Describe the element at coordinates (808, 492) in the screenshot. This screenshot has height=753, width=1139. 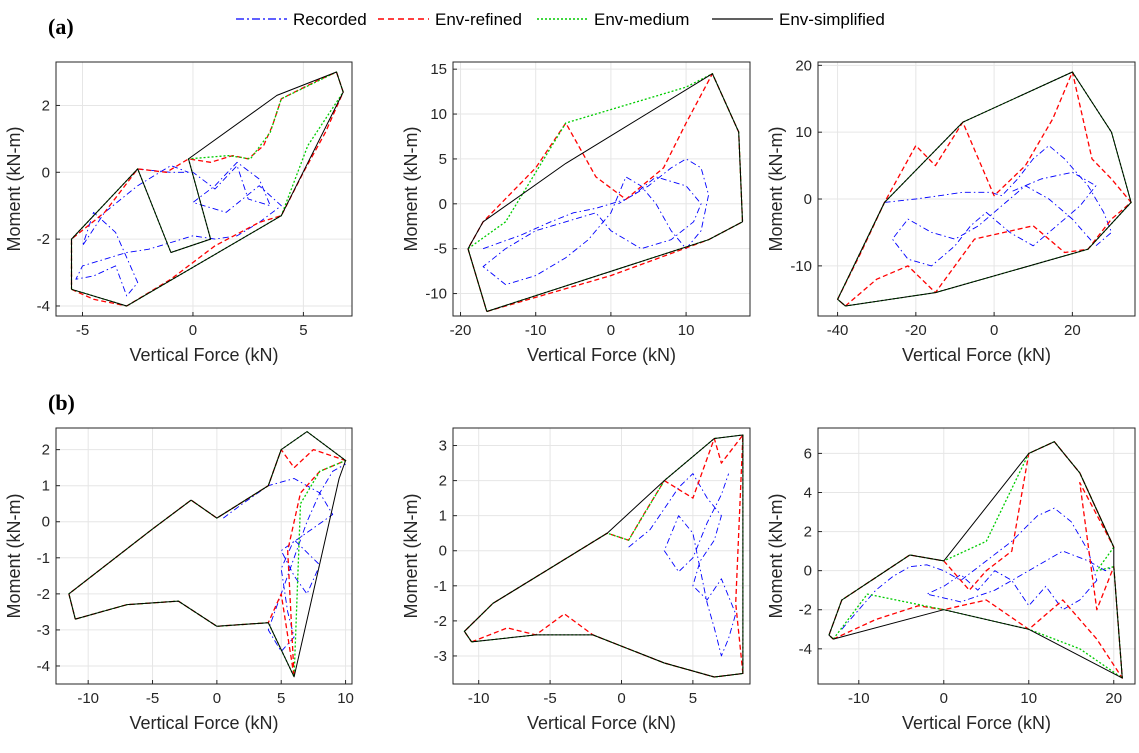
I see `y-tick-label: 4` at that location.